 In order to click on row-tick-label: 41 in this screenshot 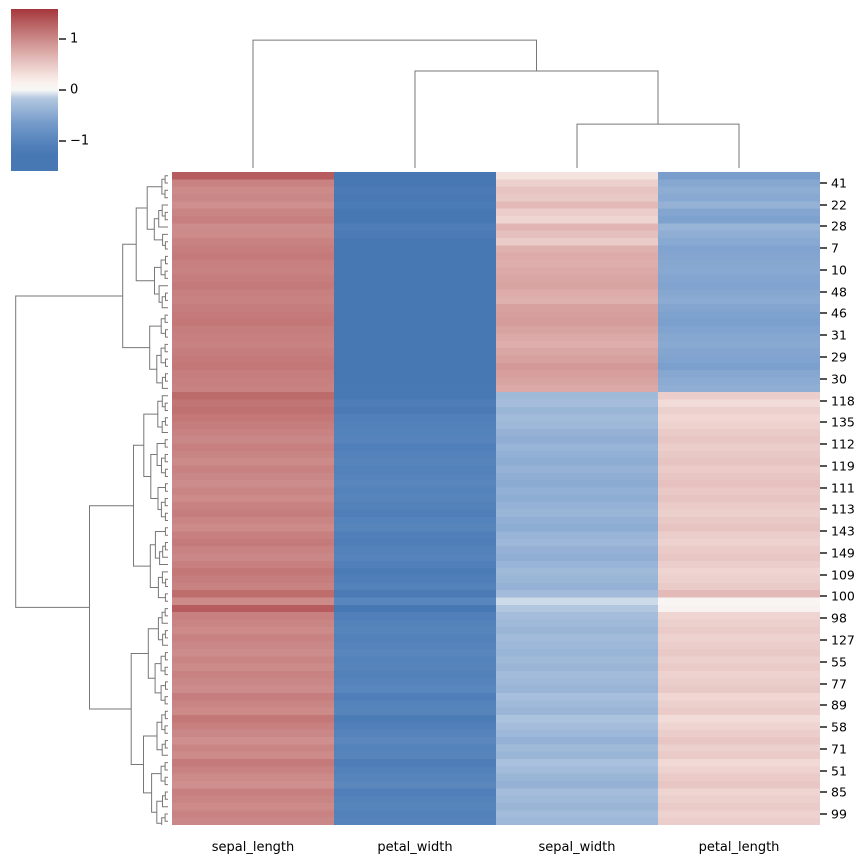, I will do `click(839, 183)`.